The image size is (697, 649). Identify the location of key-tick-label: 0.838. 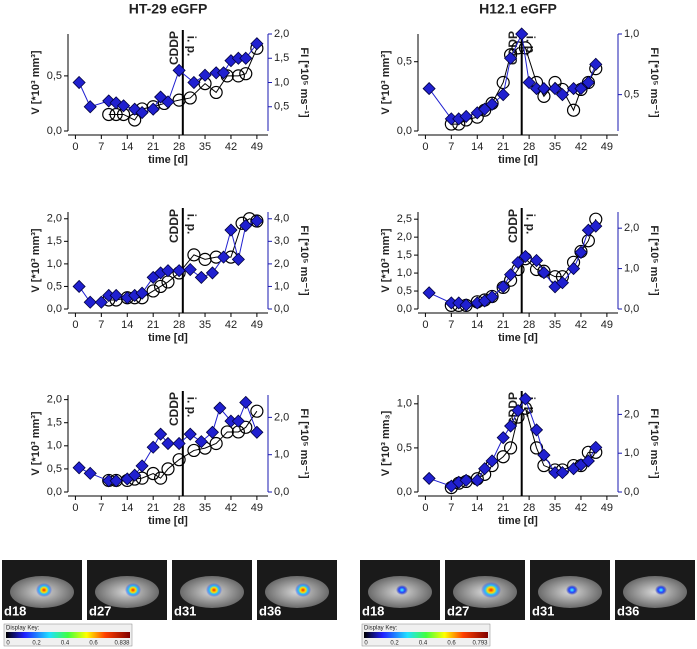
(122, 644).